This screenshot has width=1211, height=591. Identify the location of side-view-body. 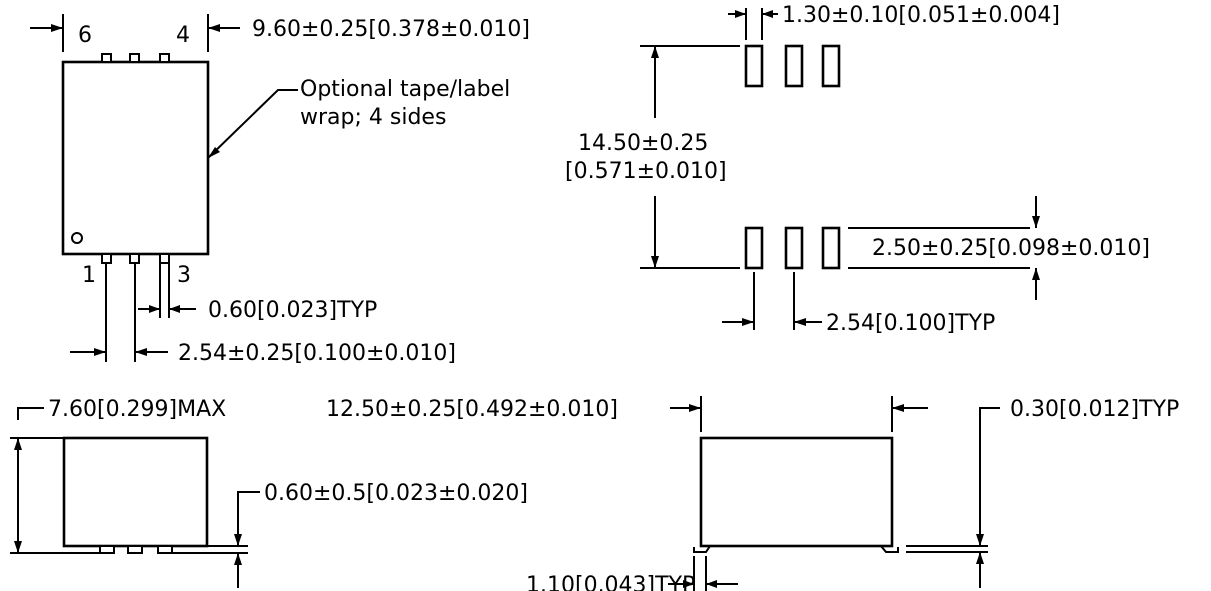
(796, 492).